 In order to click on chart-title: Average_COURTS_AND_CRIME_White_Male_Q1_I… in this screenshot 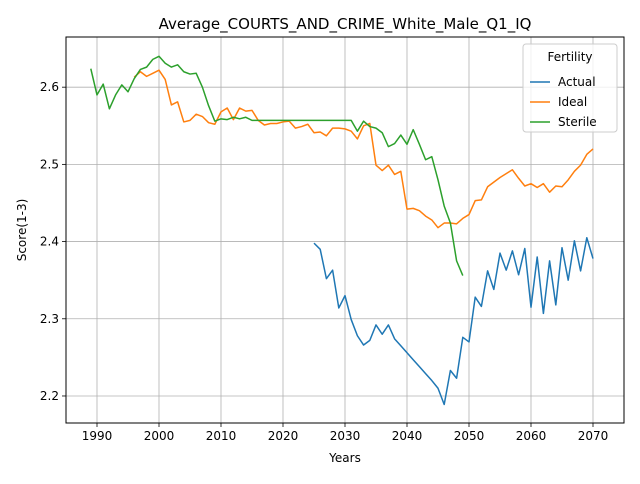, I will do `click(345, 24)`.